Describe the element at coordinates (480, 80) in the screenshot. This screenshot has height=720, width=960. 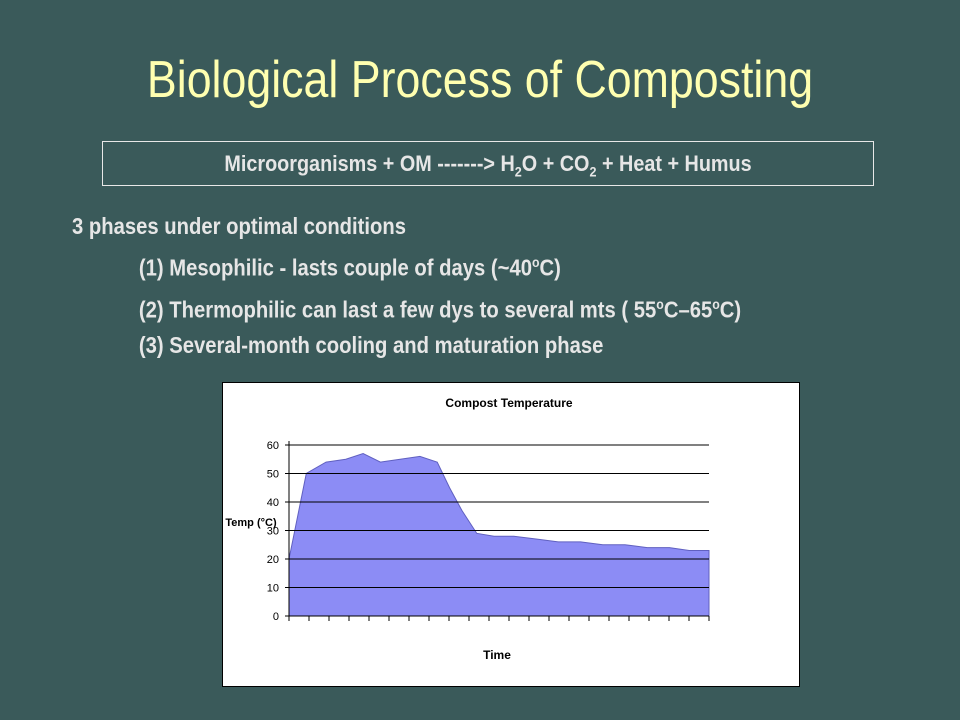
I see `slide-title: Biological Process of Composting` at that location.